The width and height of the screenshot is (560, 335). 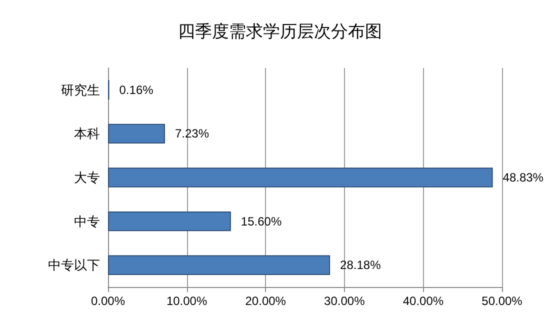 What do you see at coordinates (261, 221) in the screenshot?
I see `data-label: 15.60%` at bounding box center [261, 221].